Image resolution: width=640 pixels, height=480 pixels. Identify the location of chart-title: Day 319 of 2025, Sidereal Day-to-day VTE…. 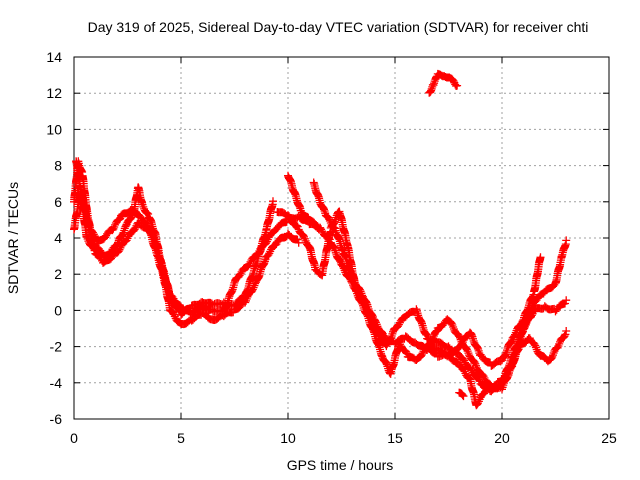
(338, 27).